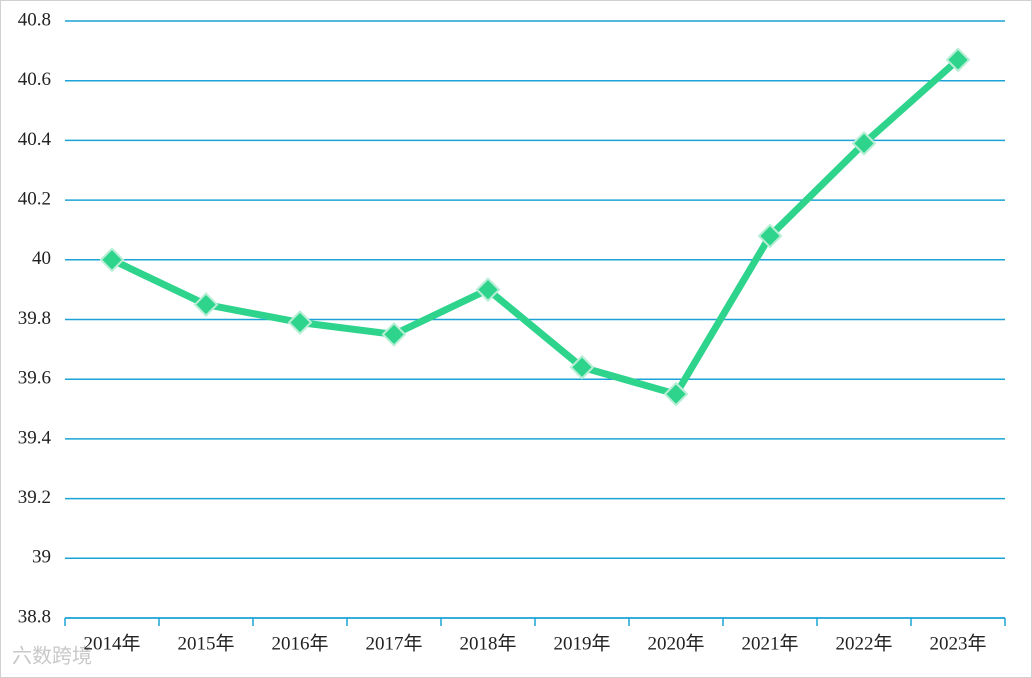  What do you see at coordinates (34, 198) in the screenshot?
I see `y-tick-label: 40.2` at bounding box center [34, 198].